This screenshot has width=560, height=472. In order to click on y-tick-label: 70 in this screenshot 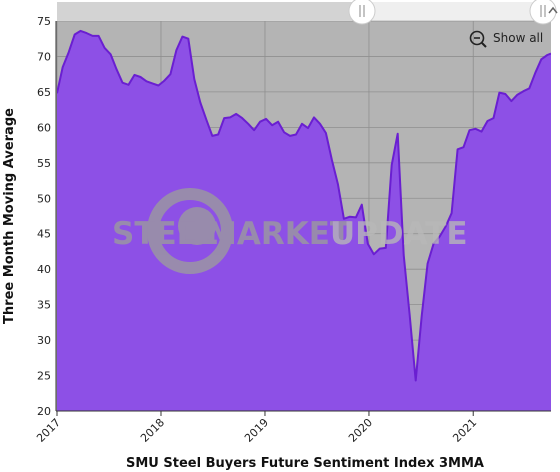, I will do `click(44, 56)`.